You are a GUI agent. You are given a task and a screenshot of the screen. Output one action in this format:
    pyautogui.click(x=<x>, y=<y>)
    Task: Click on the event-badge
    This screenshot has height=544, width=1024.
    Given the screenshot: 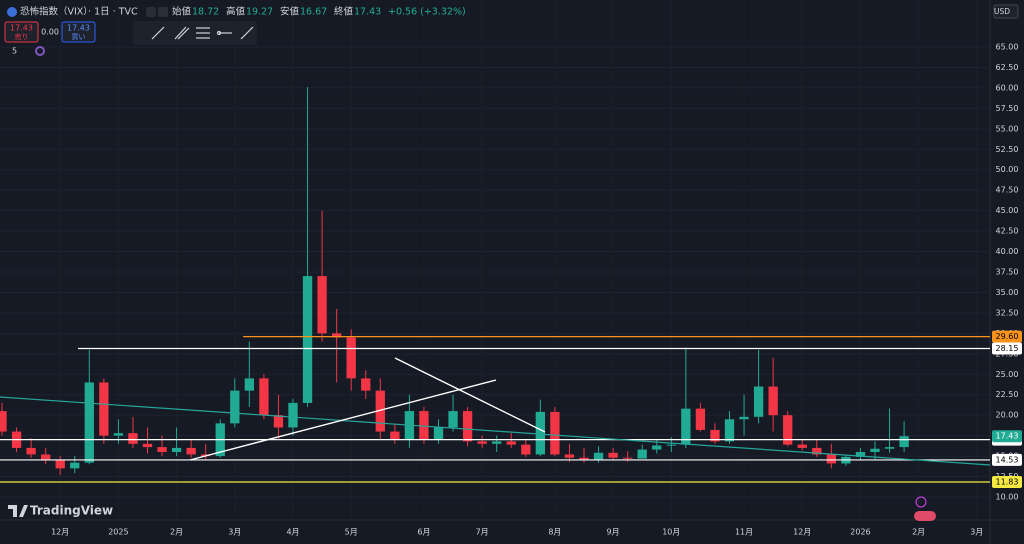 What is the action you would take?
    pyautogui.click(x=925, y=516)
    